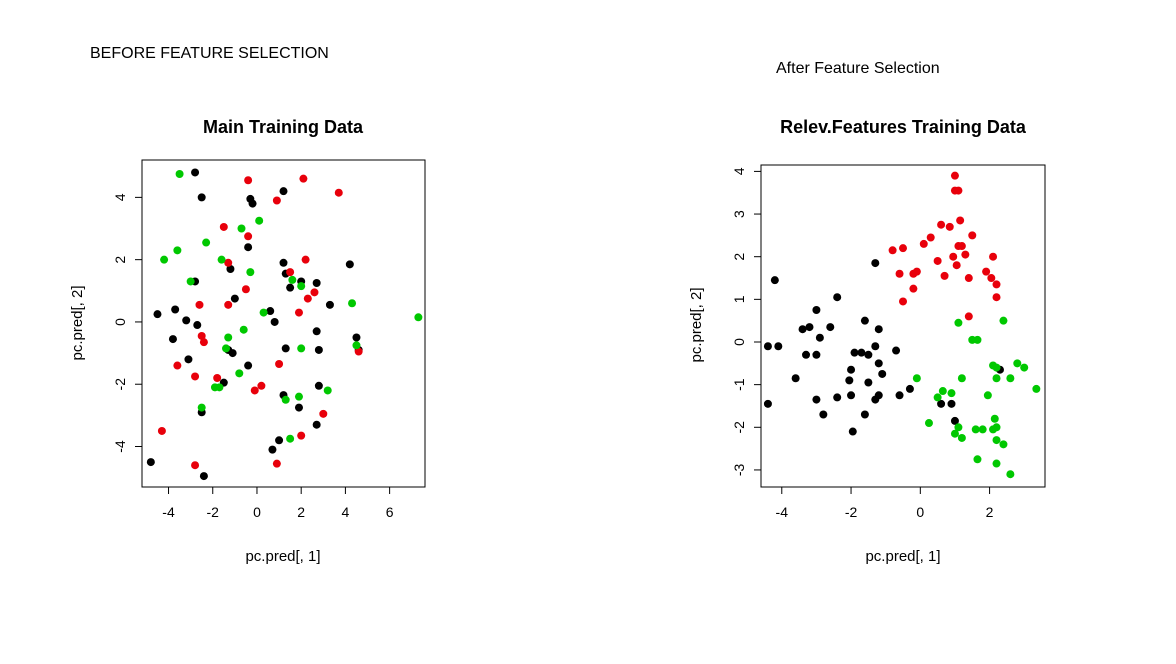 The image size is (1176, 664). Describe the element at coordinates (746, 322) in the screenshot. I see `y-axis-relev: -3 -2 -1 0 1 2 3 4` at that location.